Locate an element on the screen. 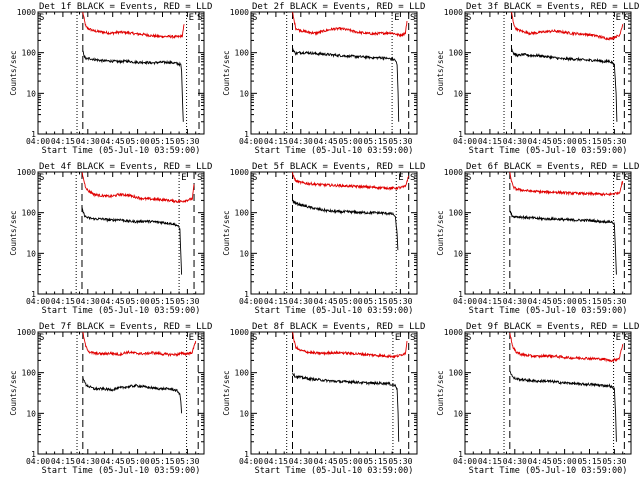 The image size is (640, 484). panel-title: Det 8f BLACK = Events, RED = LLD is located at coordinates (338, 327).